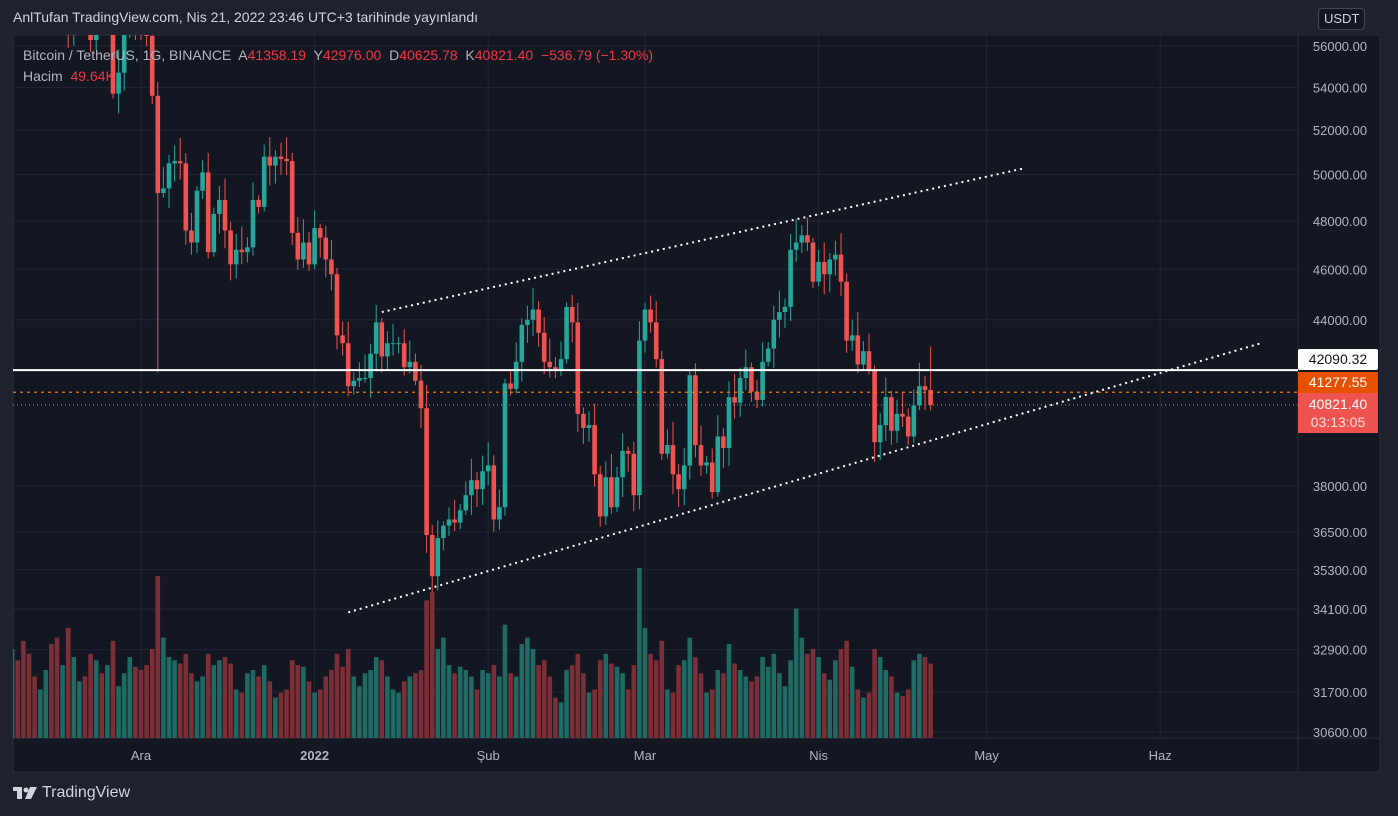 Image resolution: width=1398 pixels, height=816 pixels. Describe the element at coordinates (1340, 221) in the screenshot. I see `price-tick-label: 48000.00` at that location.